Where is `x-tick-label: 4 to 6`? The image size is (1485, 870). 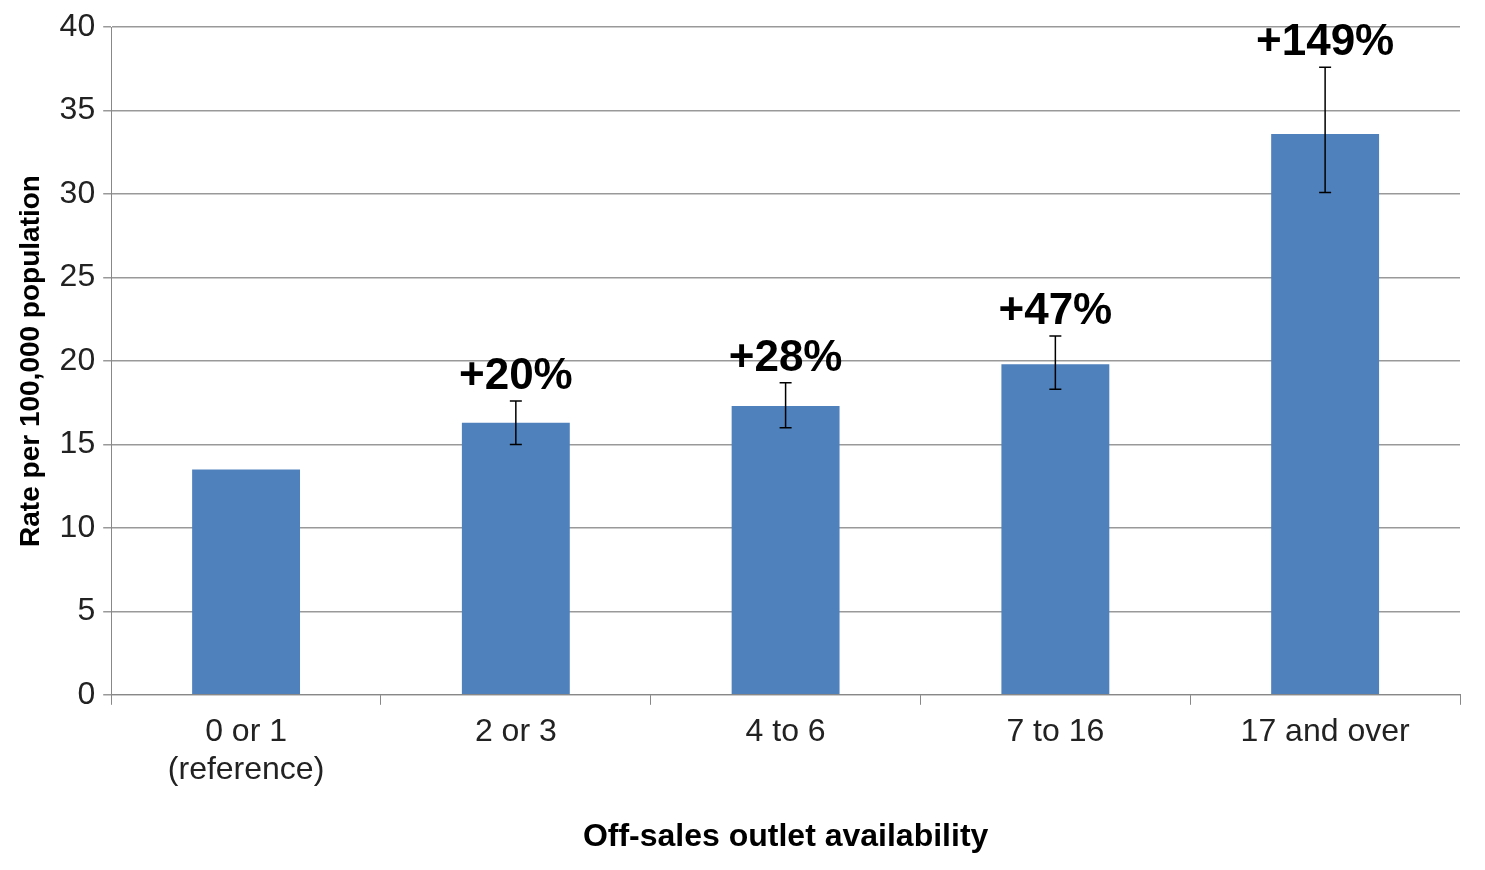 x-tick-label: 4 to 6 is located at coordinates (785, 729).